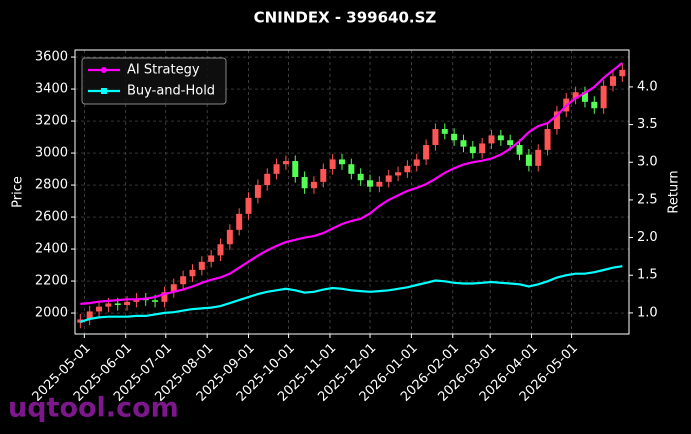 The width and height of the screenshot is (691, 434). I want to click on line-series, so click(351, 294).